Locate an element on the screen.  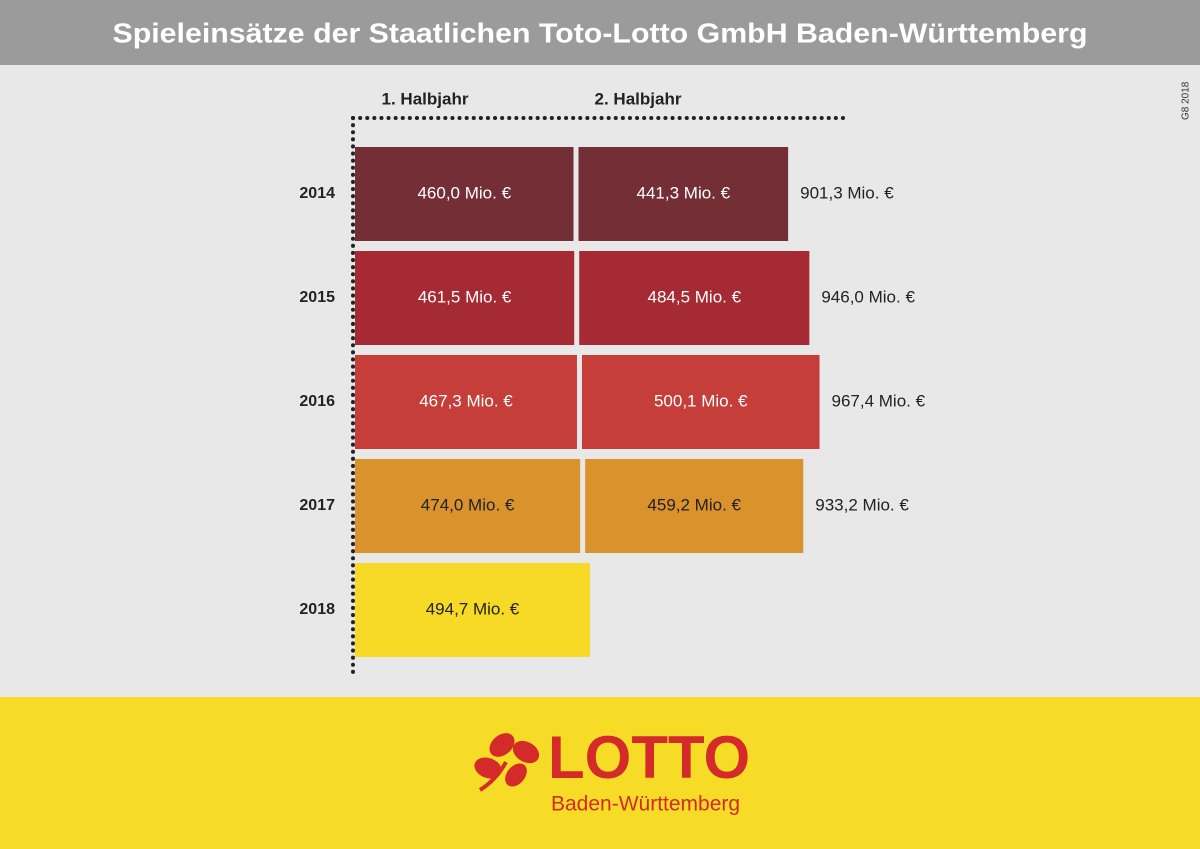
total-label: 967,4 Mio. € is located at coordinates (879, 400).